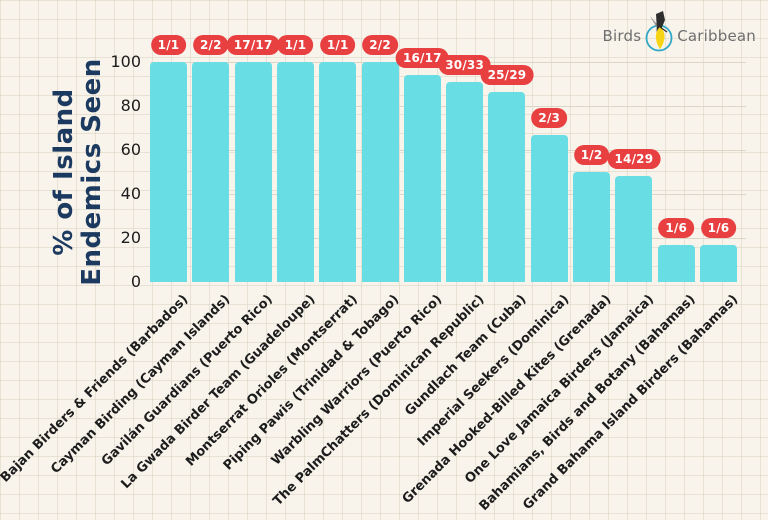  I want to click on bird-logo-icon, so click(659, 31).